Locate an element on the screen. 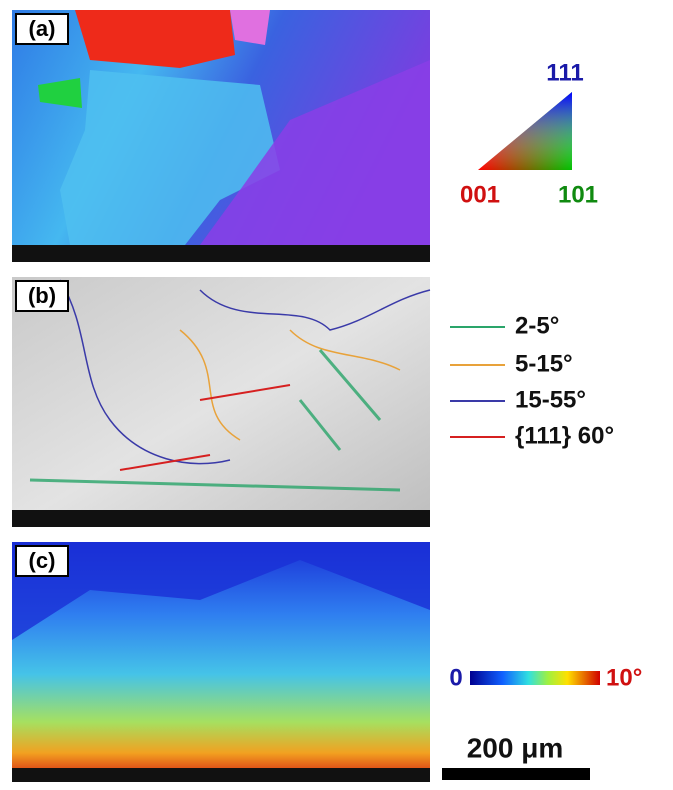 This screenshot has width=673, height=790. panel-label: (b) is located at coordinates (42, 295).